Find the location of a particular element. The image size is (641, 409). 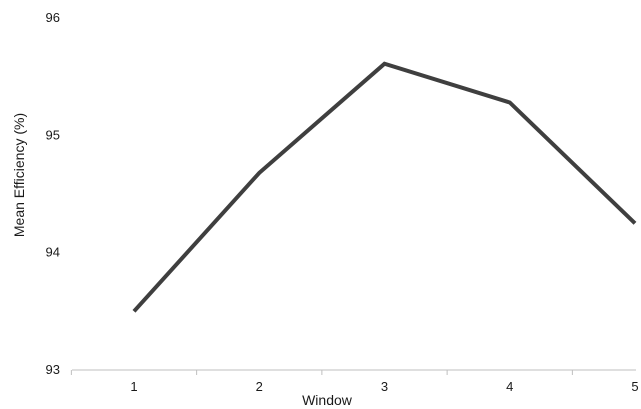

x-tick-label-3: 3 is located at coordinates (384, 386).